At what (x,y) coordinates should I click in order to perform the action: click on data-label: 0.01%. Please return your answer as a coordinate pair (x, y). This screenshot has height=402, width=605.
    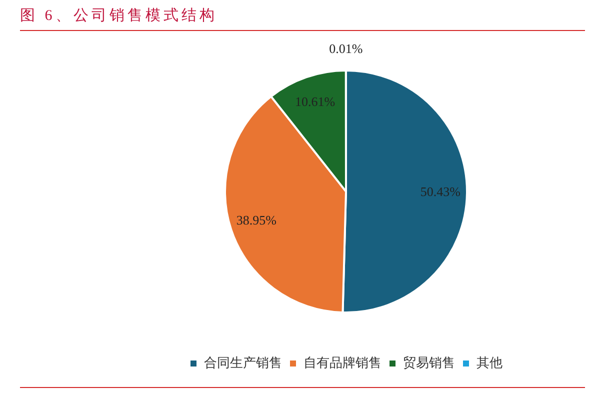
    Looking at the image, I should click on (346, 48).